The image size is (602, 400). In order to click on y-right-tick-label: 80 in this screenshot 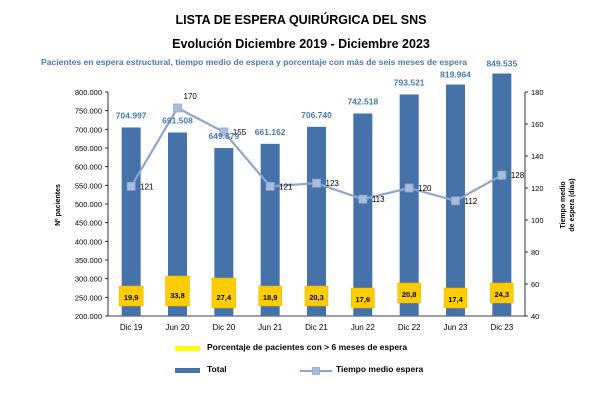, I will do `click(535, 252)`.